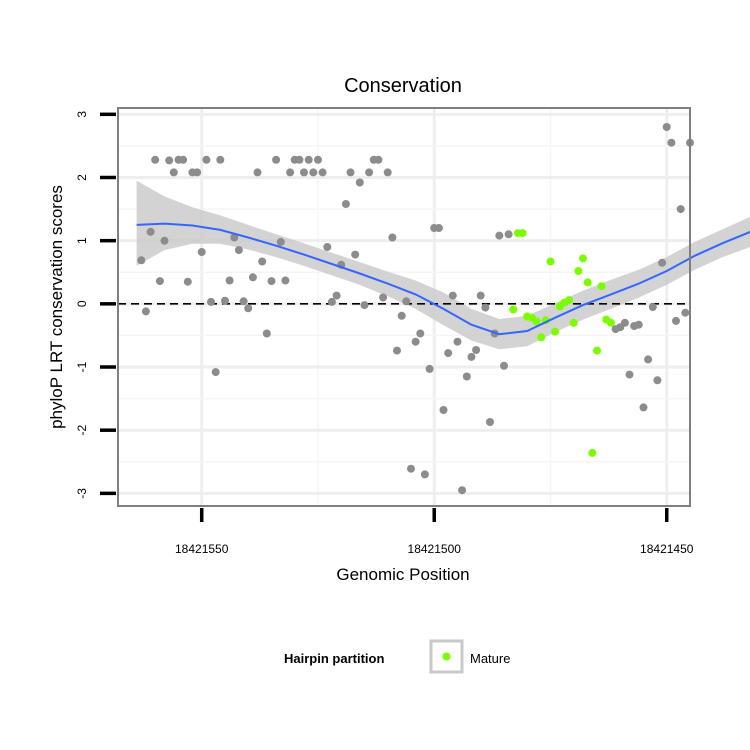 This screenshot has width=750, height=750. I want to click on y-tick-label: -2, so click(82, 430).